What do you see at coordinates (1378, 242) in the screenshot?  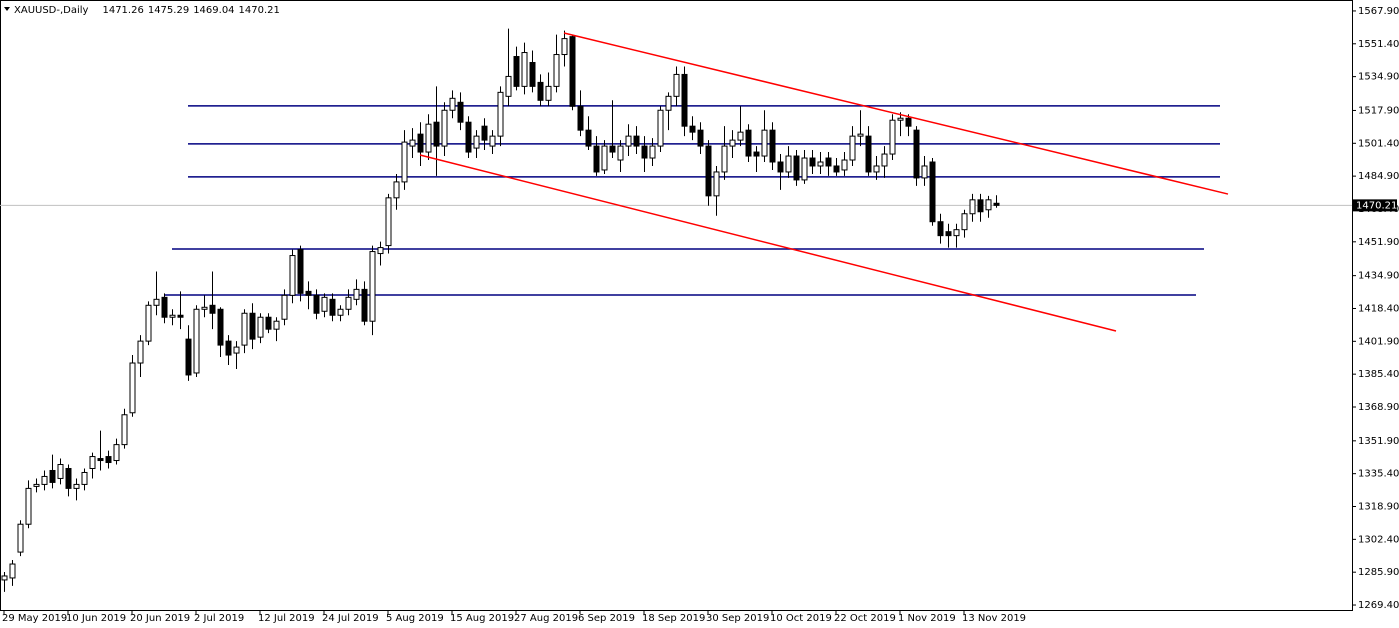 I see `y-tick-label: 1451.90` at bounding box center [1378, 242].